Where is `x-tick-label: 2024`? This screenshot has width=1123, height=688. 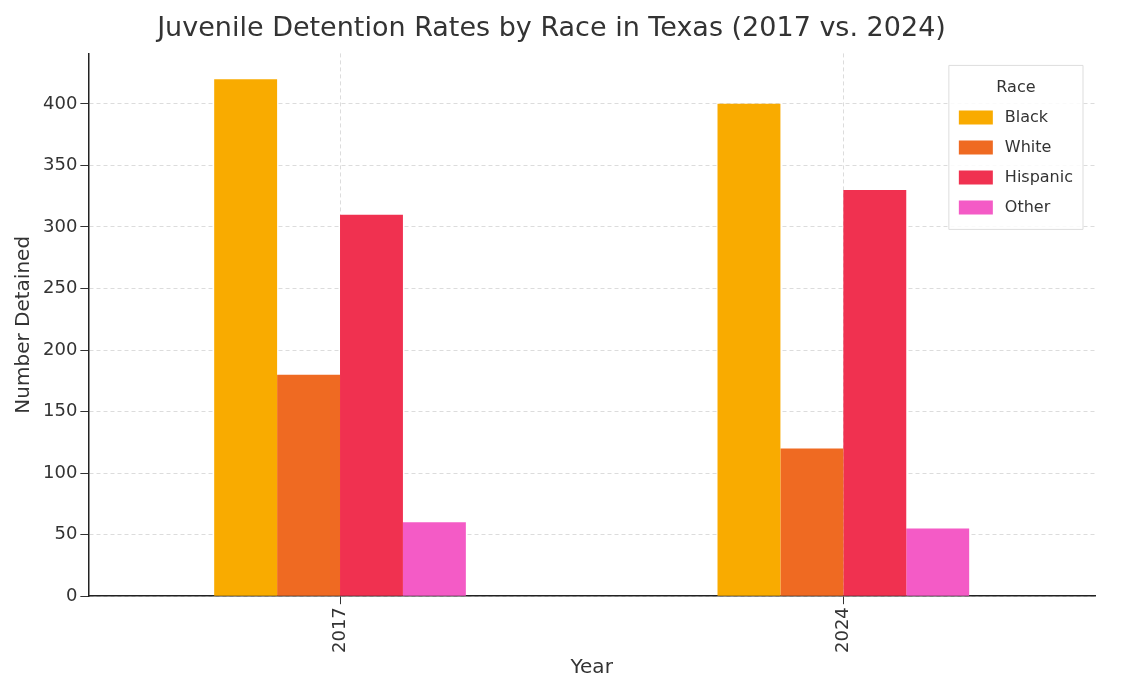
x-tick-label: 2024 is located at coordinates (842, 630).